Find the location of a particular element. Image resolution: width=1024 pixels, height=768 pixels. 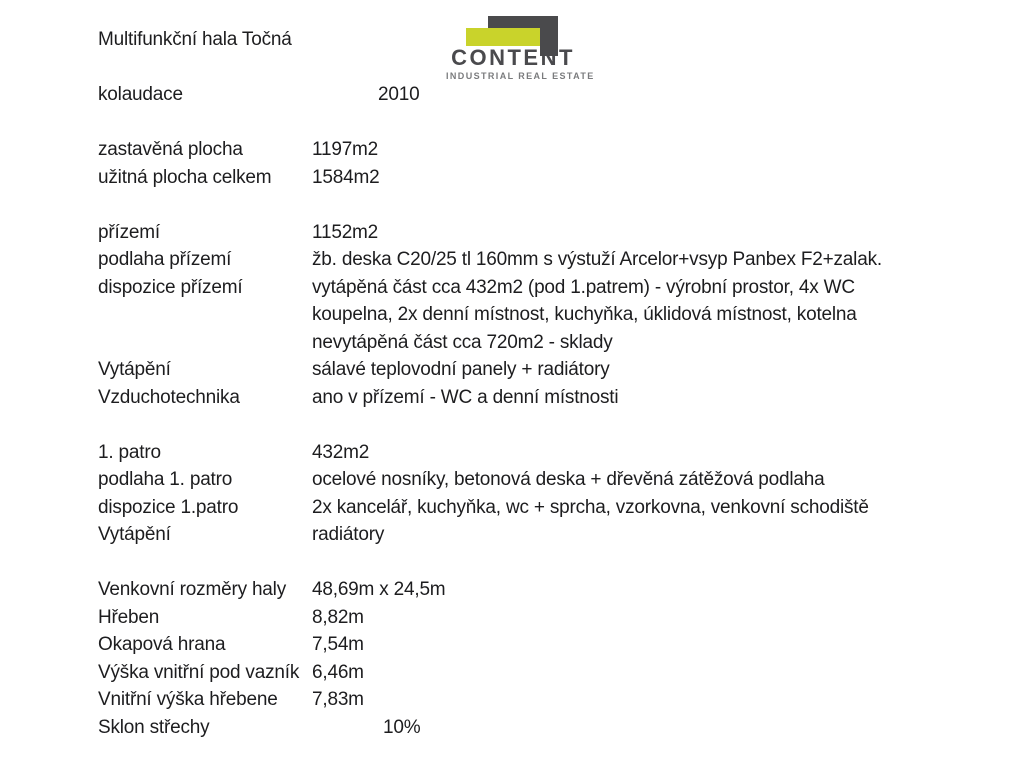

spec-row-uzitna-plocha: užitná plocha celkem 1584m2 is located at coordinates (561, 178).